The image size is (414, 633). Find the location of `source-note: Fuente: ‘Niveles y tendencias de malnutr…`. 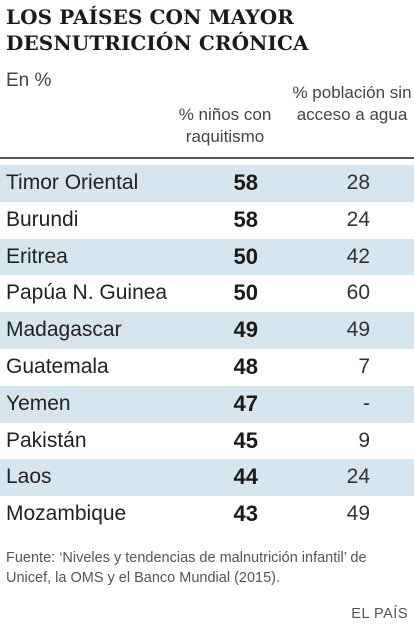

source-note: Fuente: ‘Niveles y tendencias de malnutr… is located at coordinates (186, 568).